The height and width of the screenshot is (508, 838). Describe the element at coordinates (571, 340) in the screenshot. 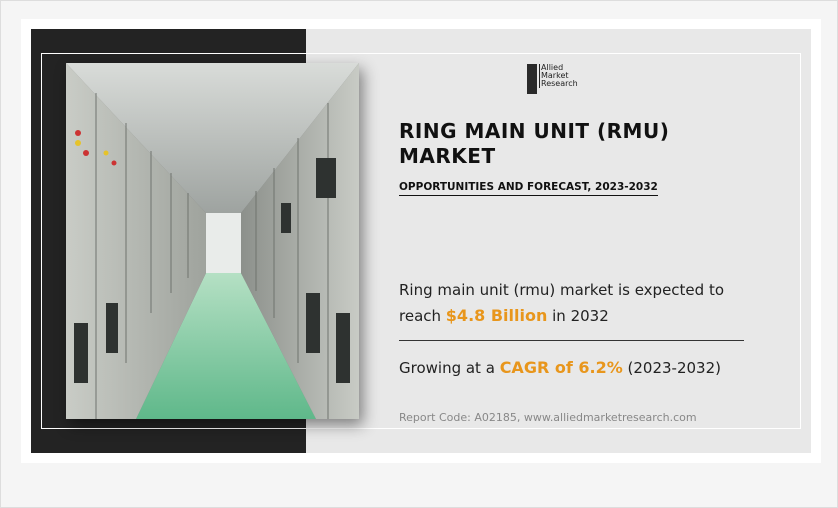

I see `divider` at that location.